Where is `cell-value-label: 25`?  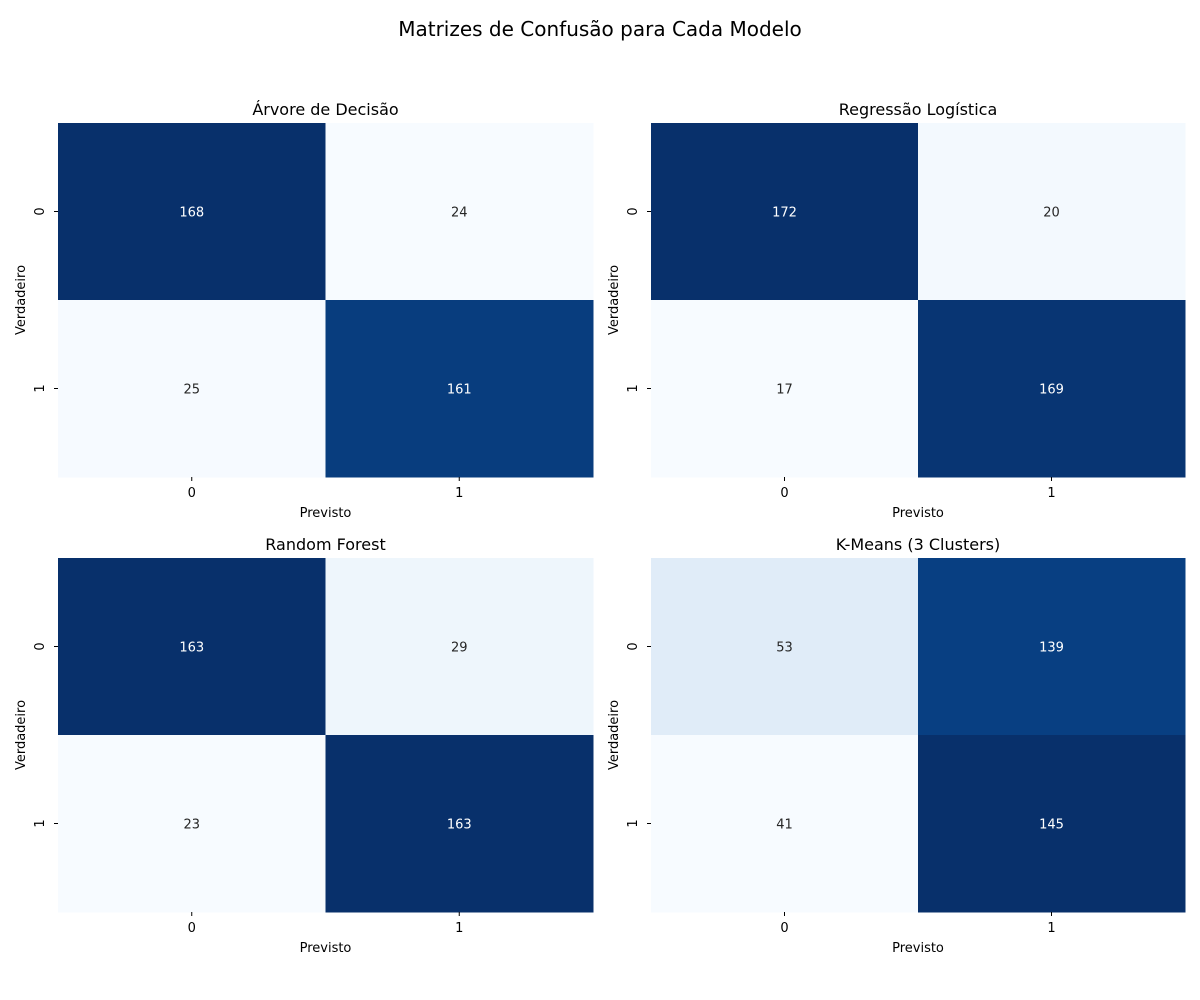
cell-value-label: 25 is located at coordinates (191, 390).